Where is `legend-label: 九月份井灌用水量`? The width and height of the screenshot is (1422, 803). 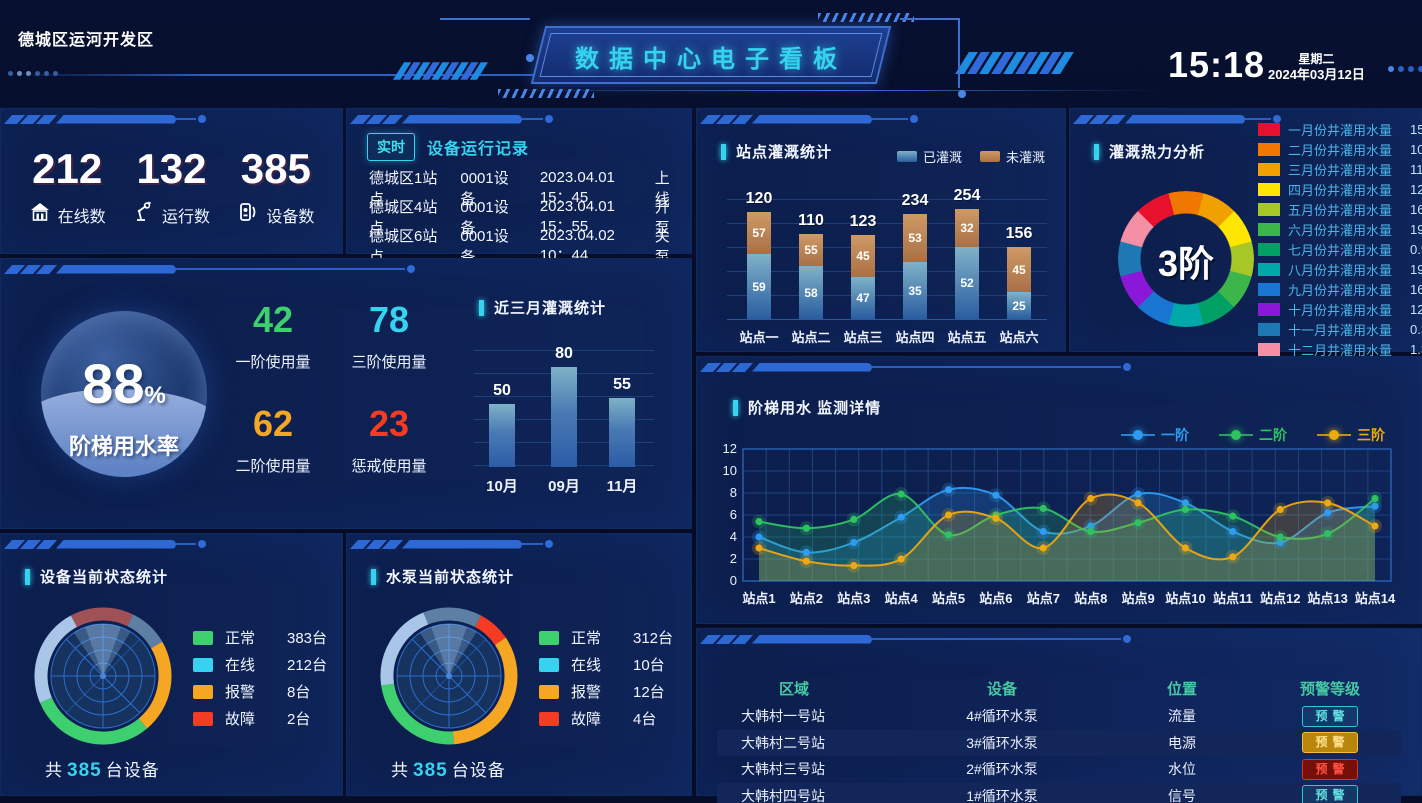 legend-label: 九月份井灌用水量 is located at coordinates (1340, 290).